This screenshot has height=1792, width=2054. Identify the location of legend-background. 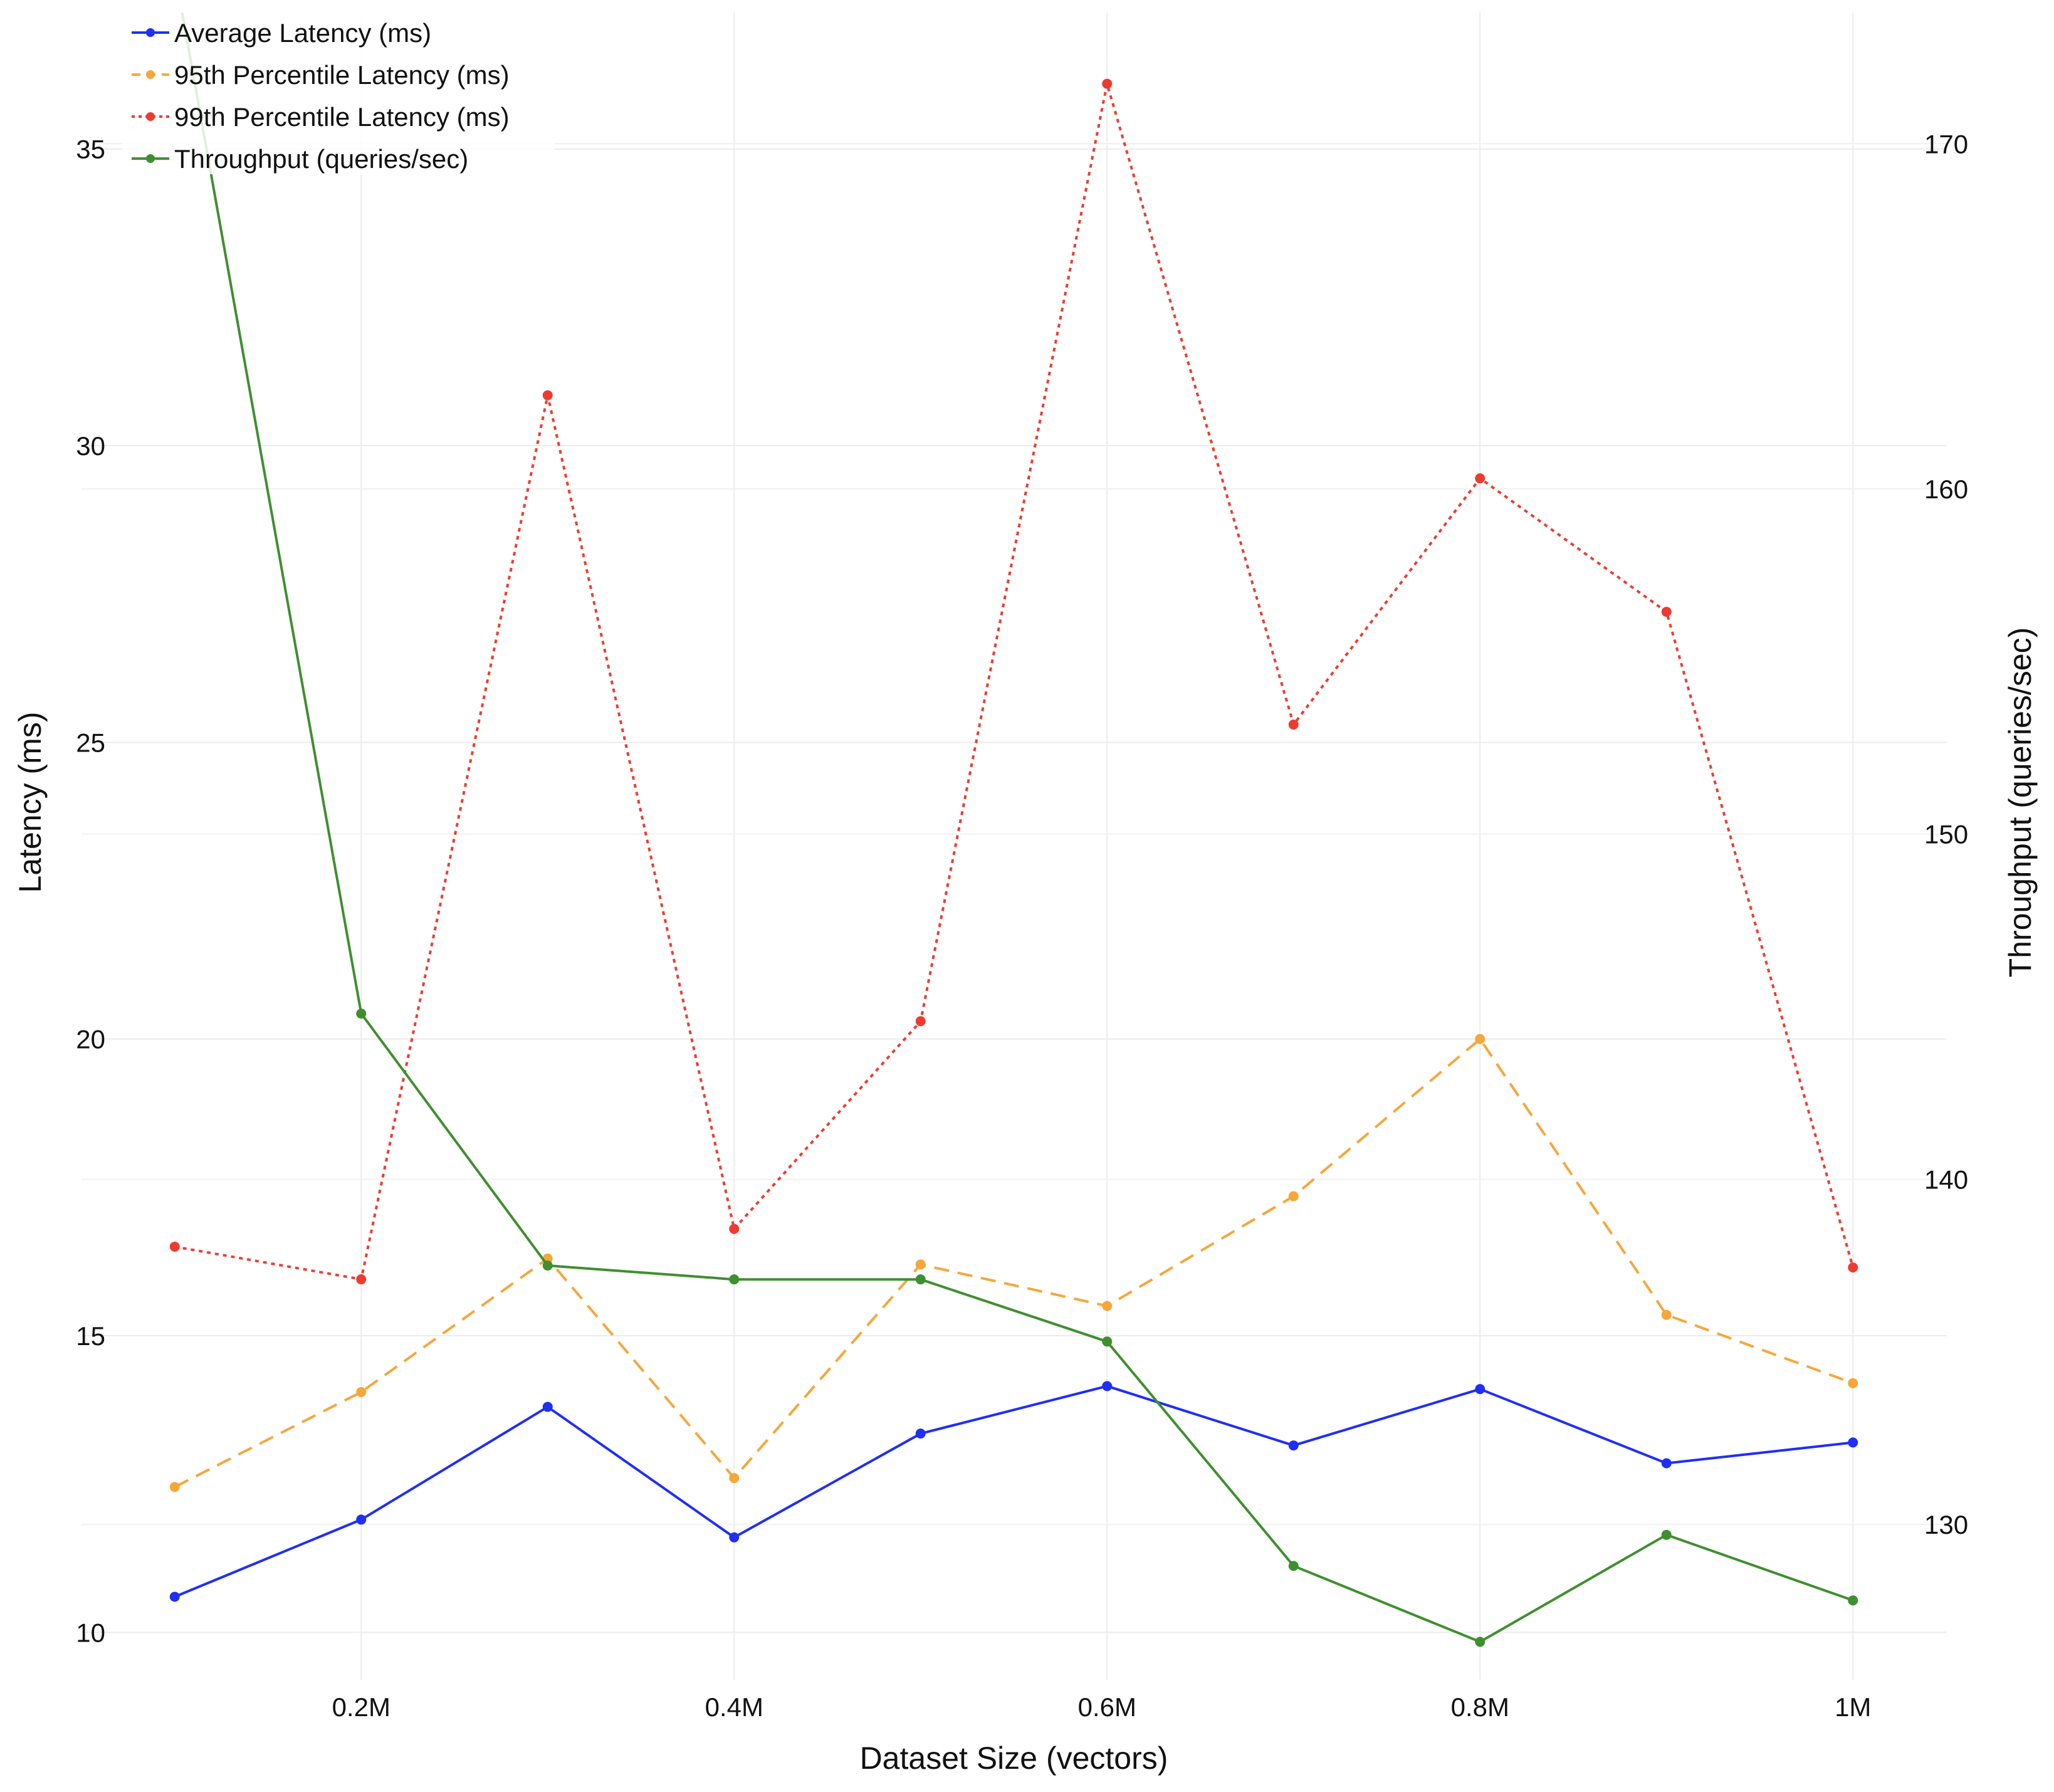
(338, 90).